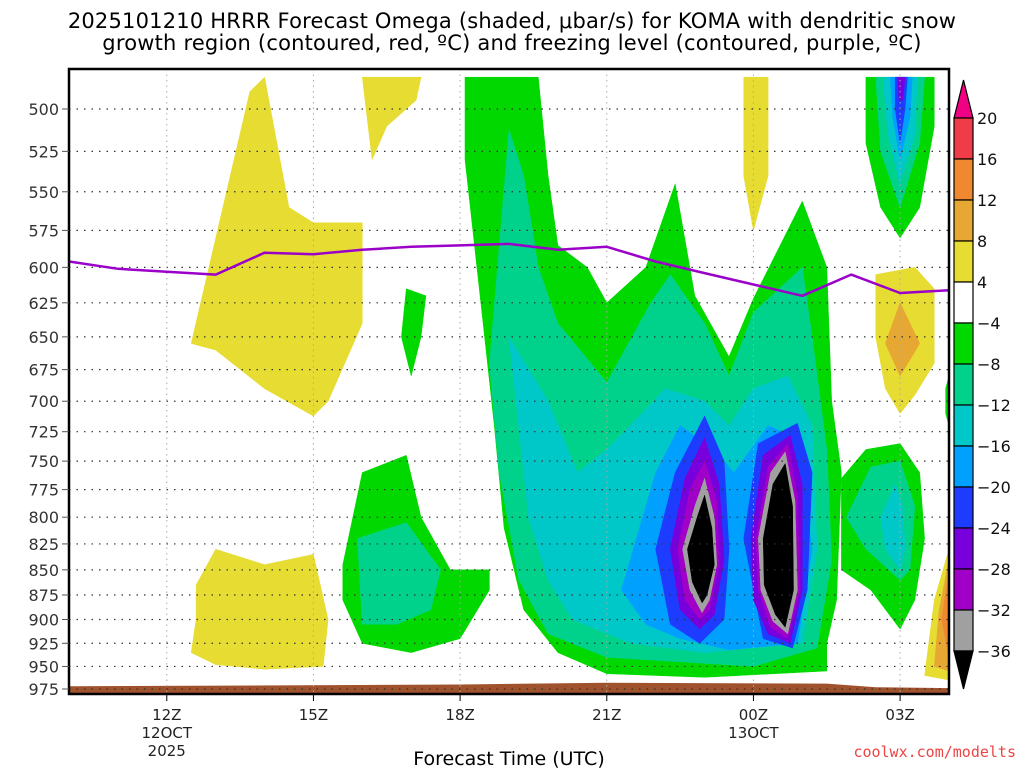 The width and height of the screenshot is (1024, 768). What do you see at coordinates (43, 461) in the screenshot?
I see `y-tick-label-750: 750` at bounding box center [43, 461].